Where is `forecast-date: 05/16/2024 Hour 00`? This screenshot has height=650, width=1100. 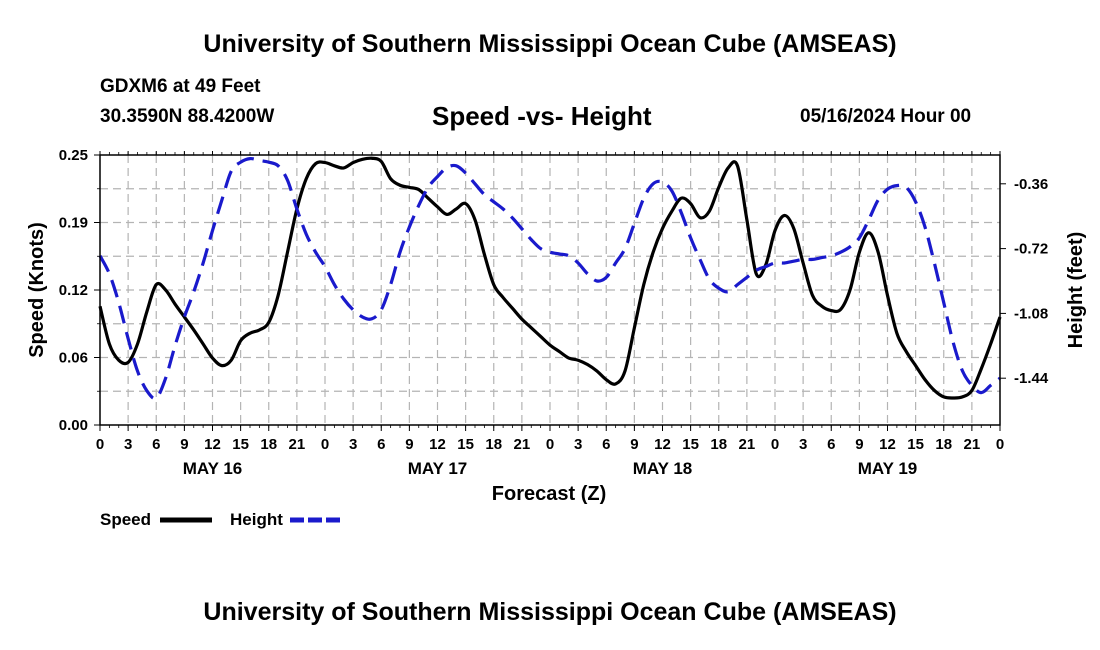 forecast-date: 05/16/2024 Hour 00 is located at coordinates (886, 116).